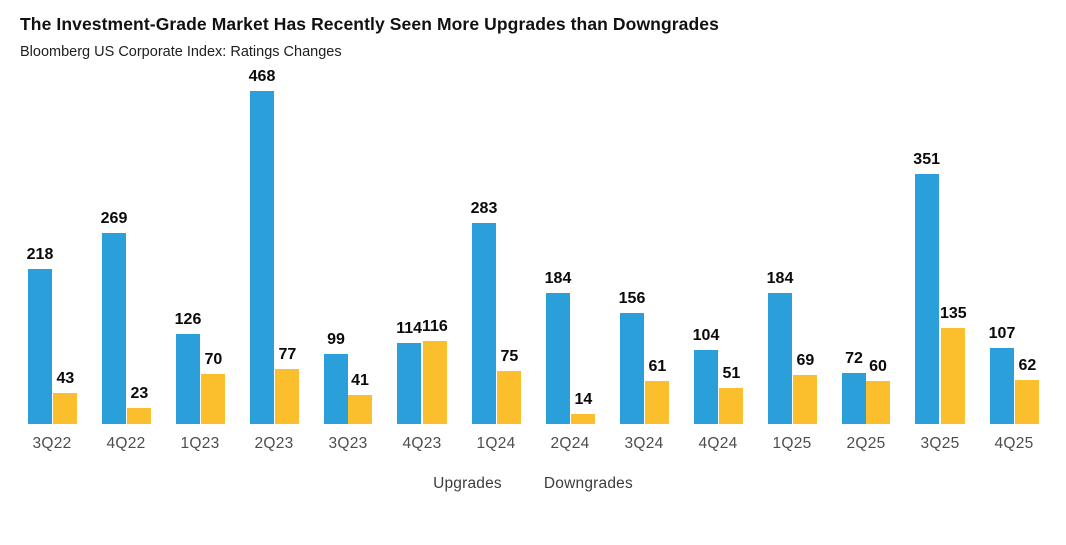  I want to click on chart-group-bars: 126 70, so click(200, 238).